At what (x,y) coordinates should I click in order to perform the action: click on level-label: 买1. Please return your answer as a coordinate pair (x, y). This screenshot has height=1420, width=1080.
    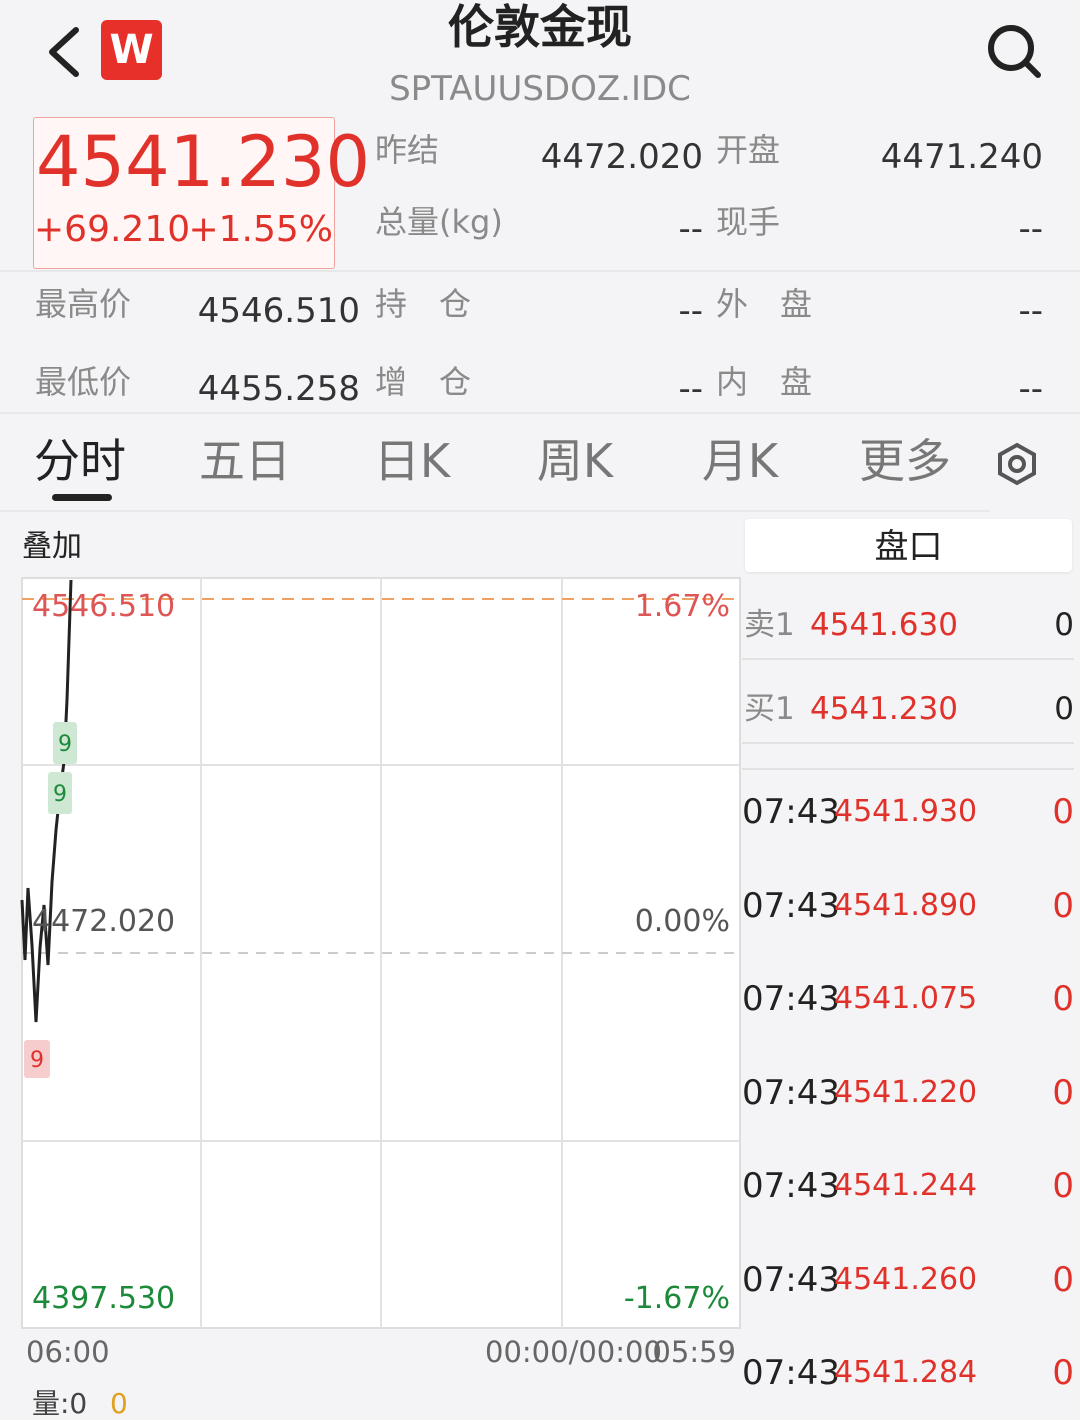
    Looking at the image, I should click on (769, 709).